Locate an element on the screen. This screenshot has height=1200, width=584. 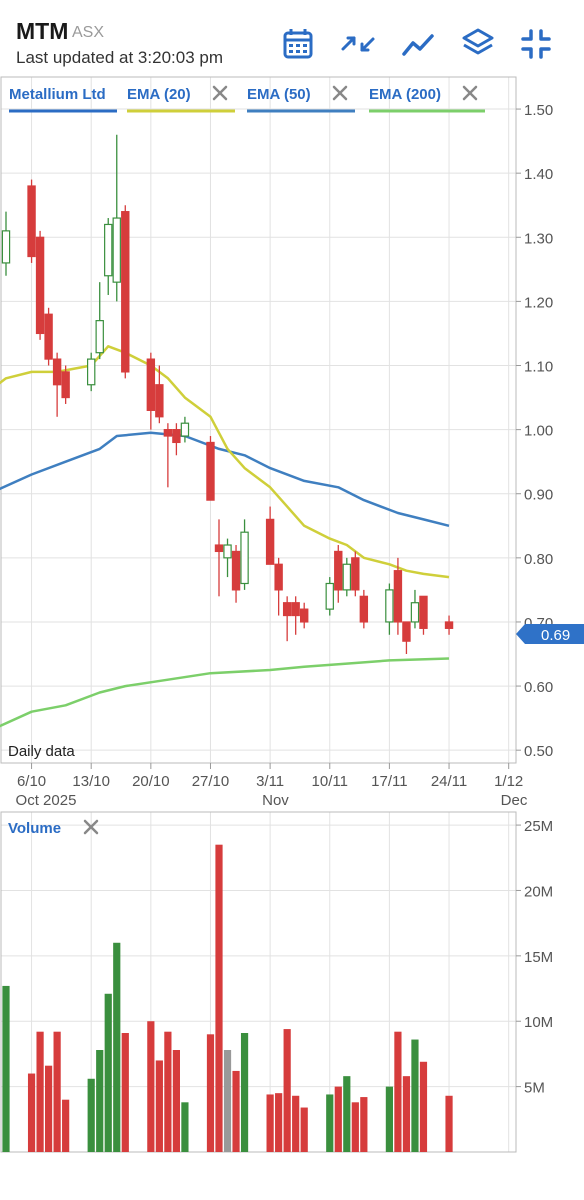
daily-data-label: Daily data is located at coordinates (41, 751).